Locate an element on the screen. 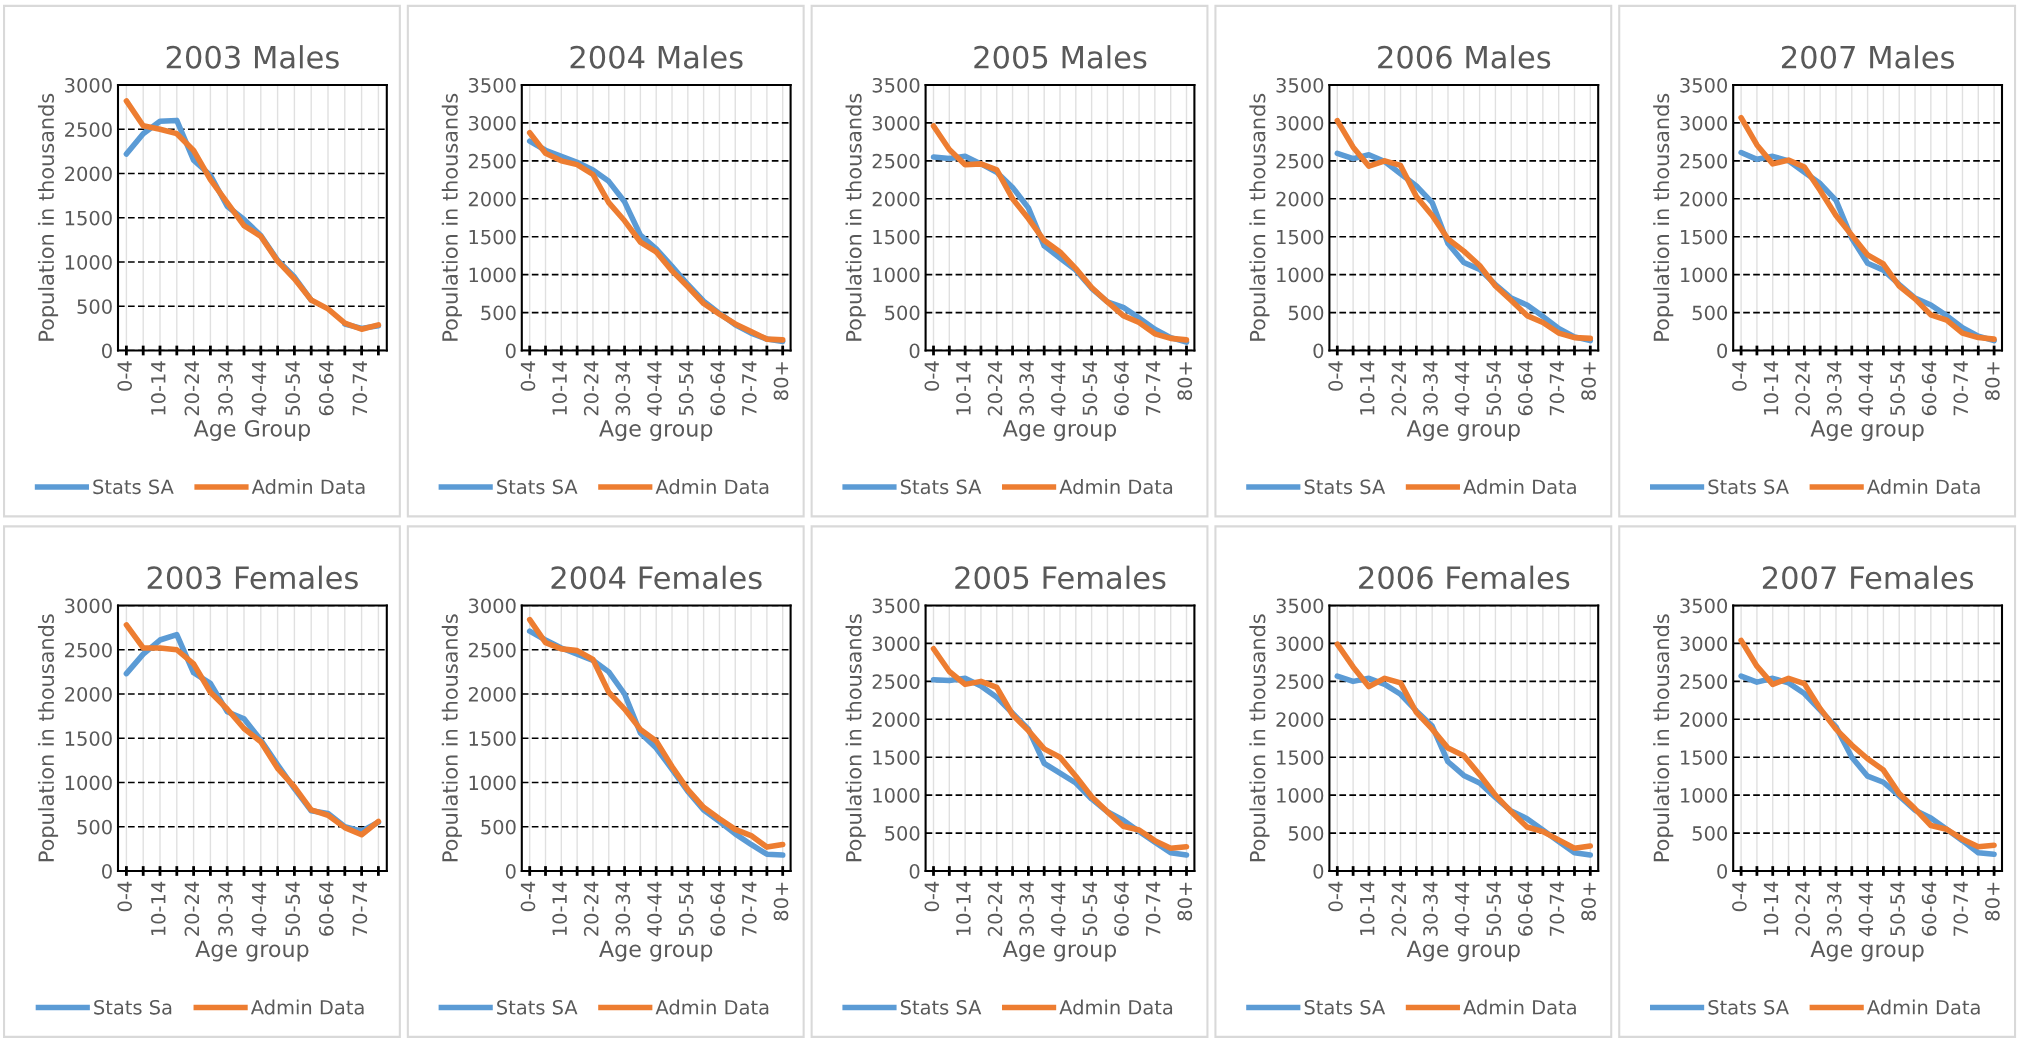 Image resolution: width=2019 pixels, height=1041 pixels. chart-title: 2007 Females is located at coordinates (1868, 577).